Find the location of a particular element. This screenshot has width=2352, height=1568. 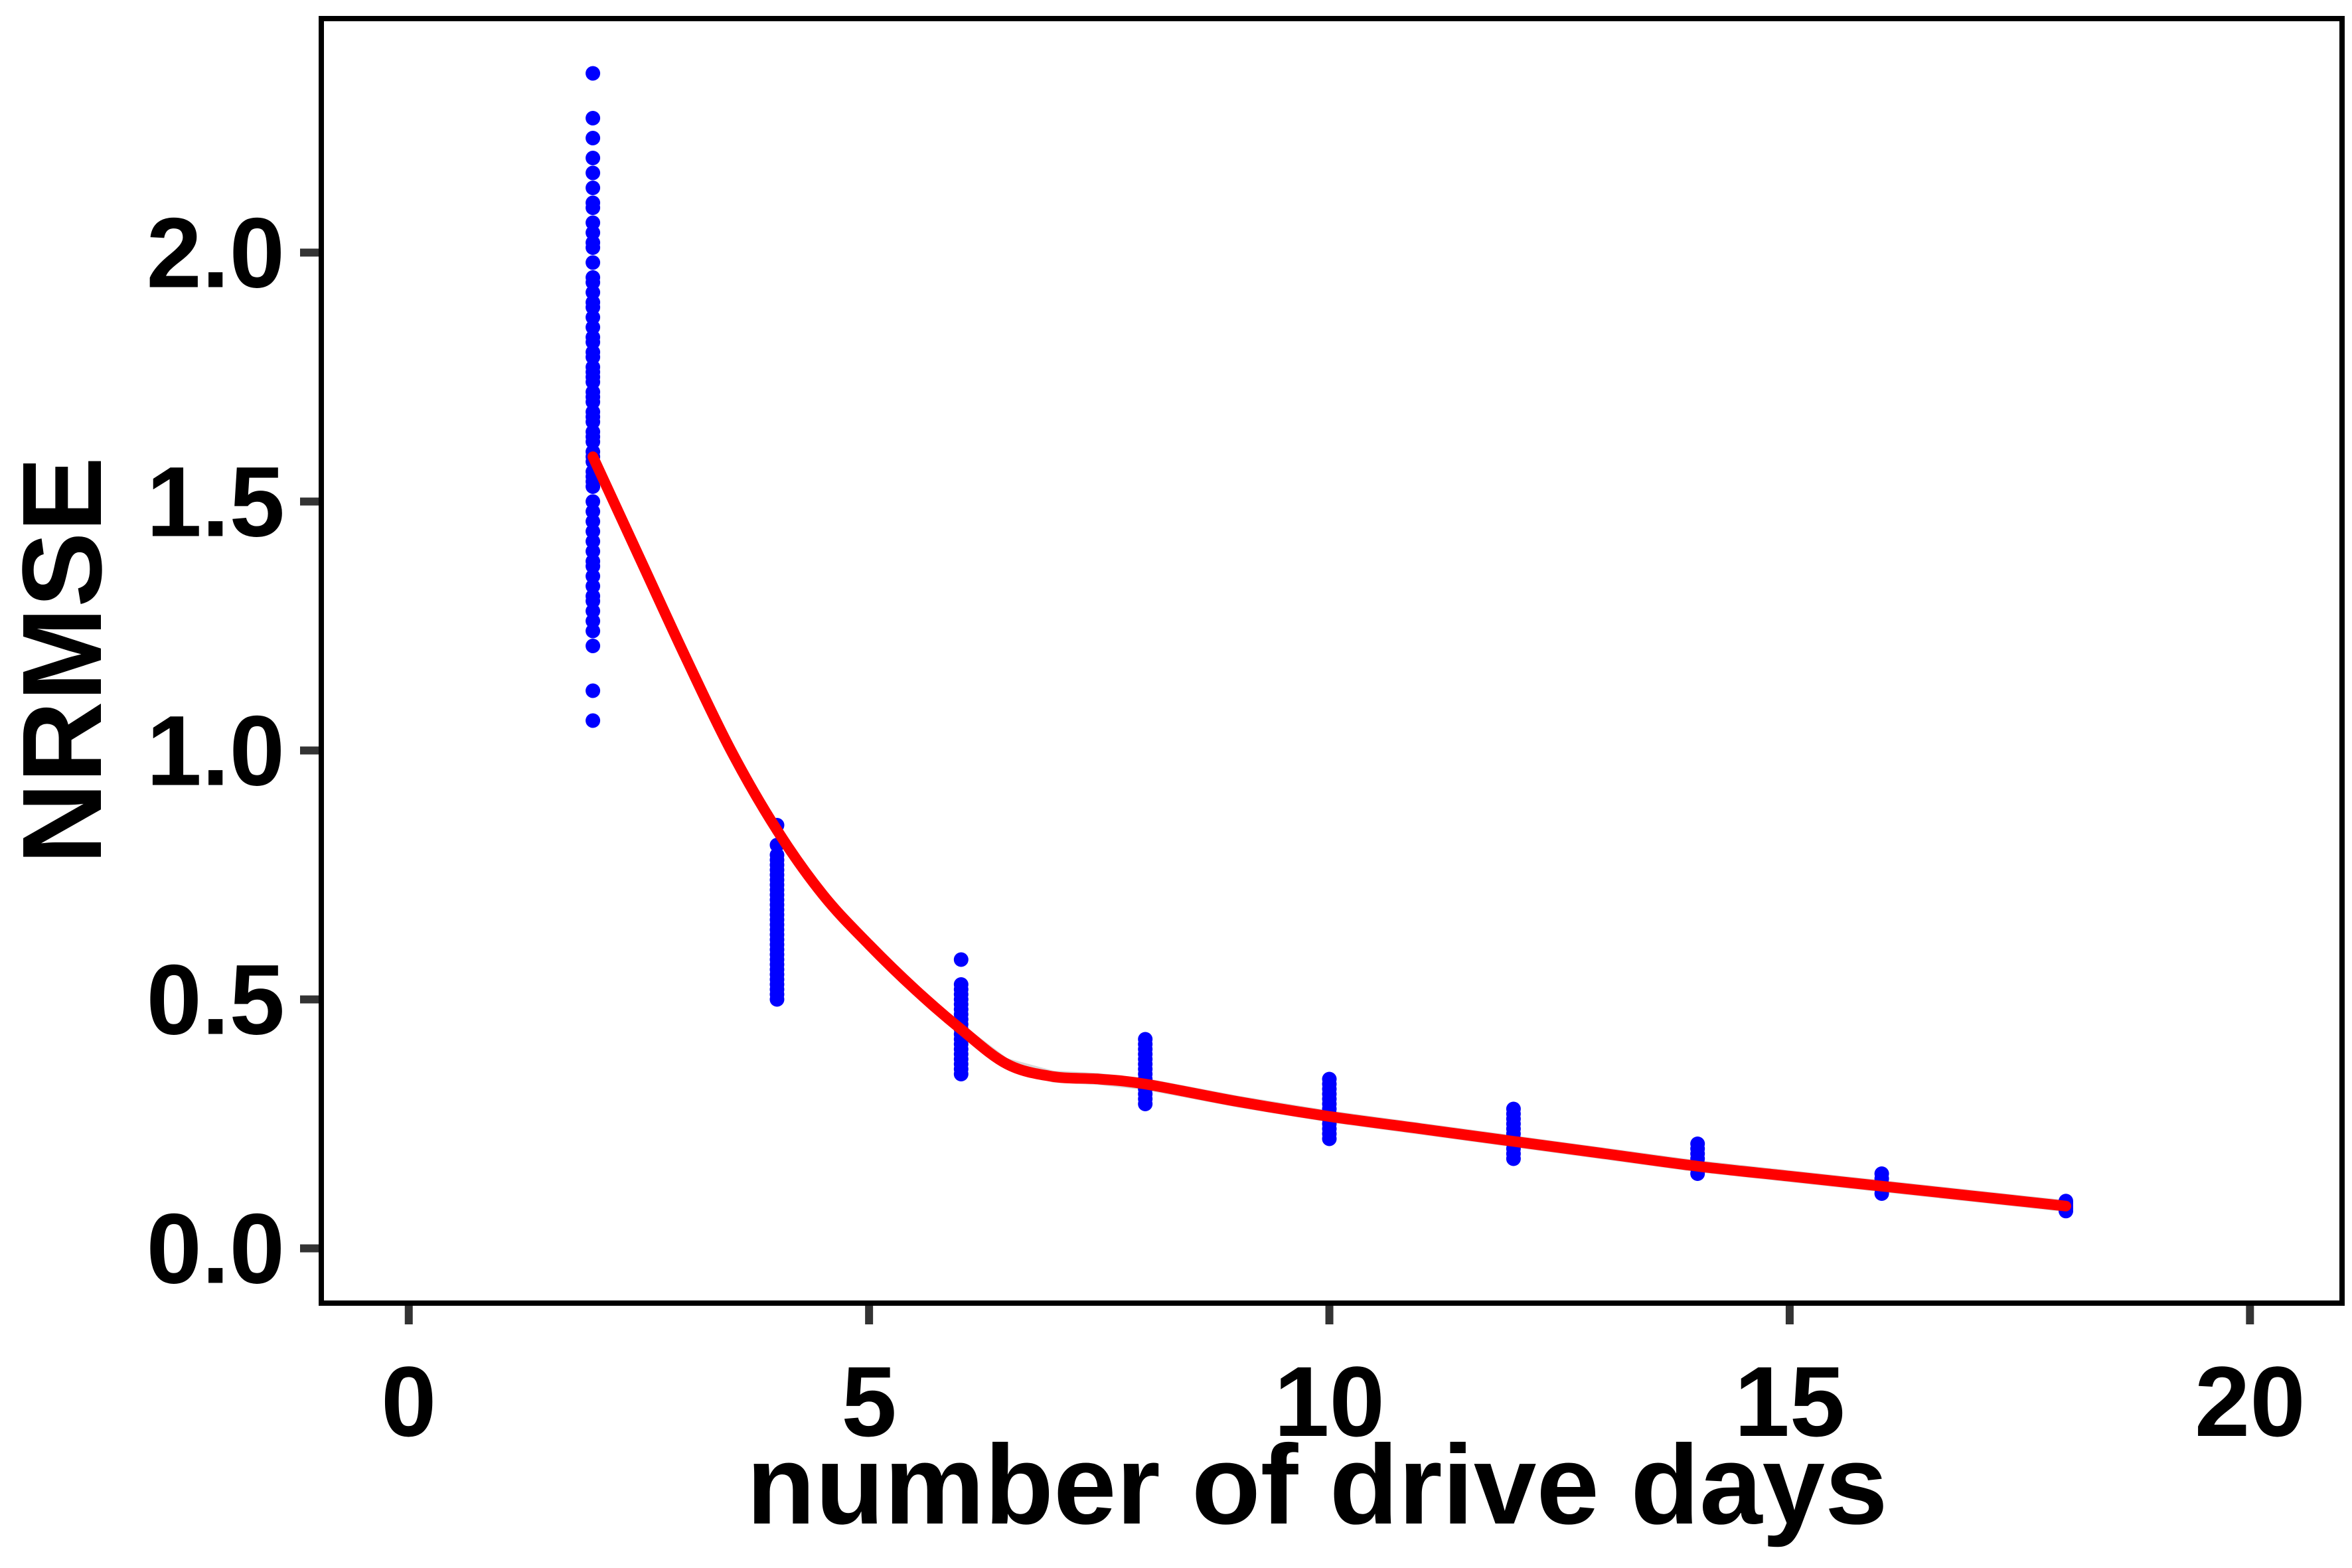

y-tick-label: 0.0 is located at coordinates (216, 1249).